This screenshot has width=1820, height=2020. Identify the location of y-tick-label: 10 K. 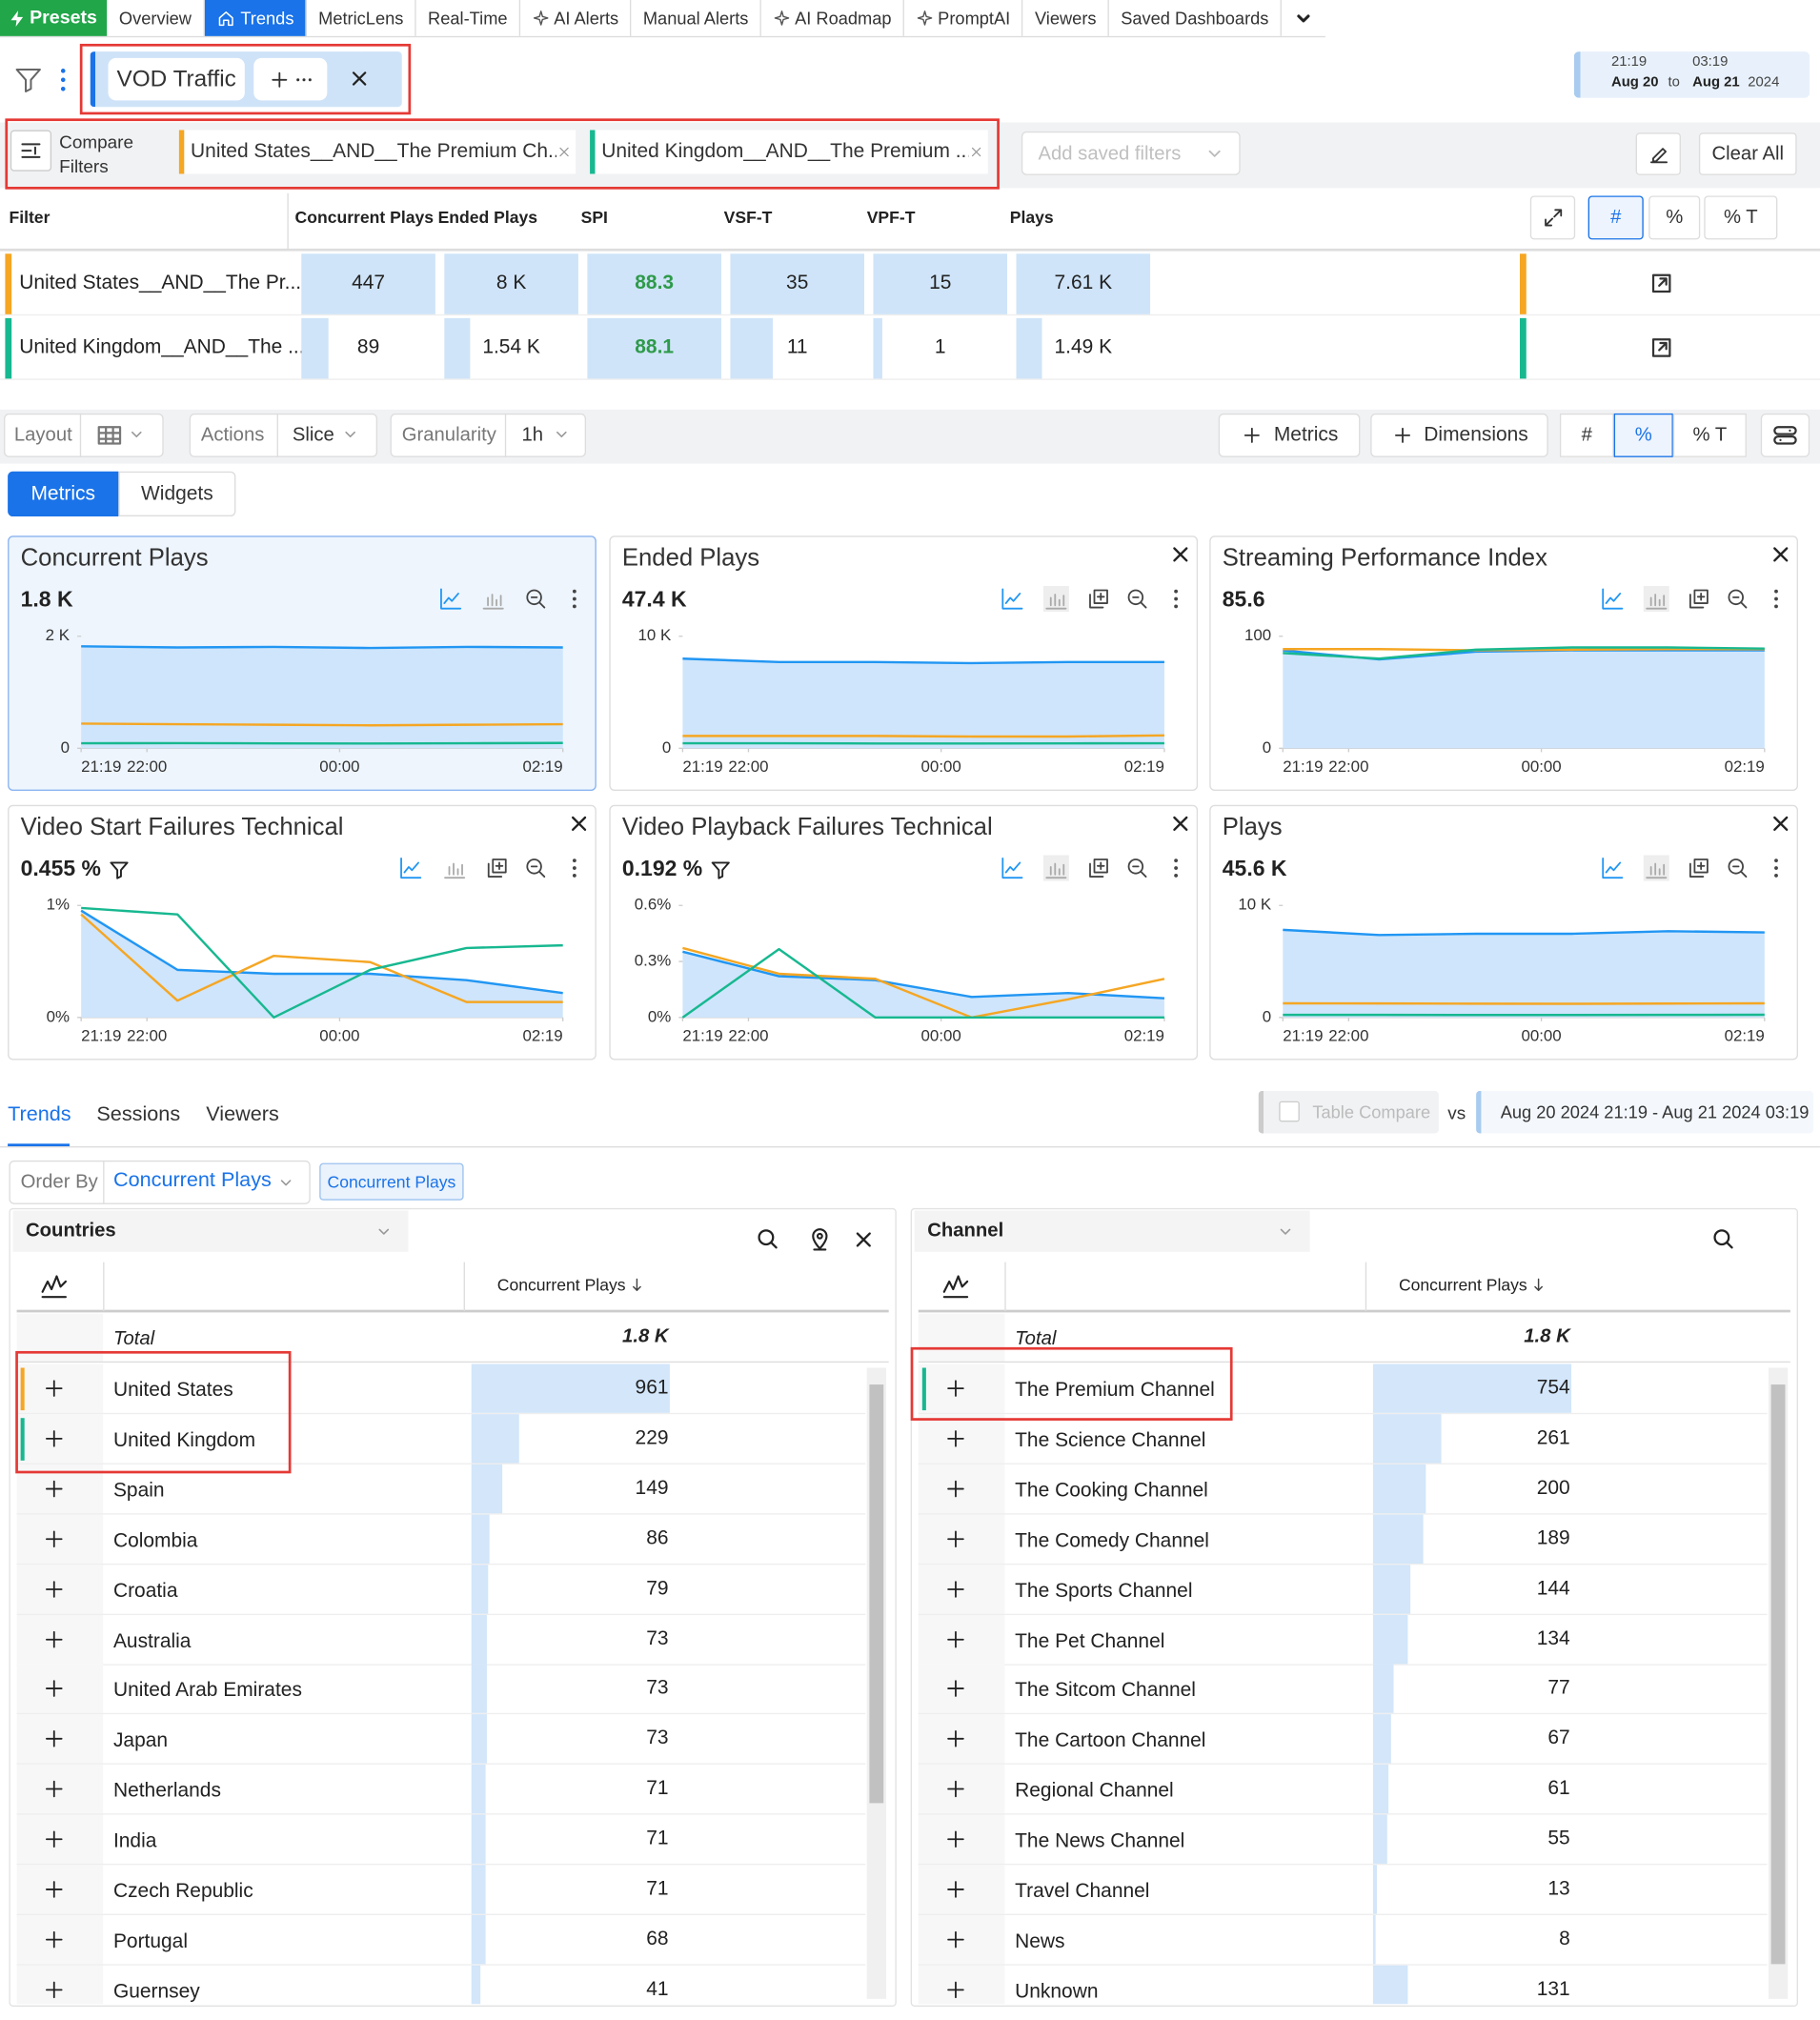
(1255, 905).